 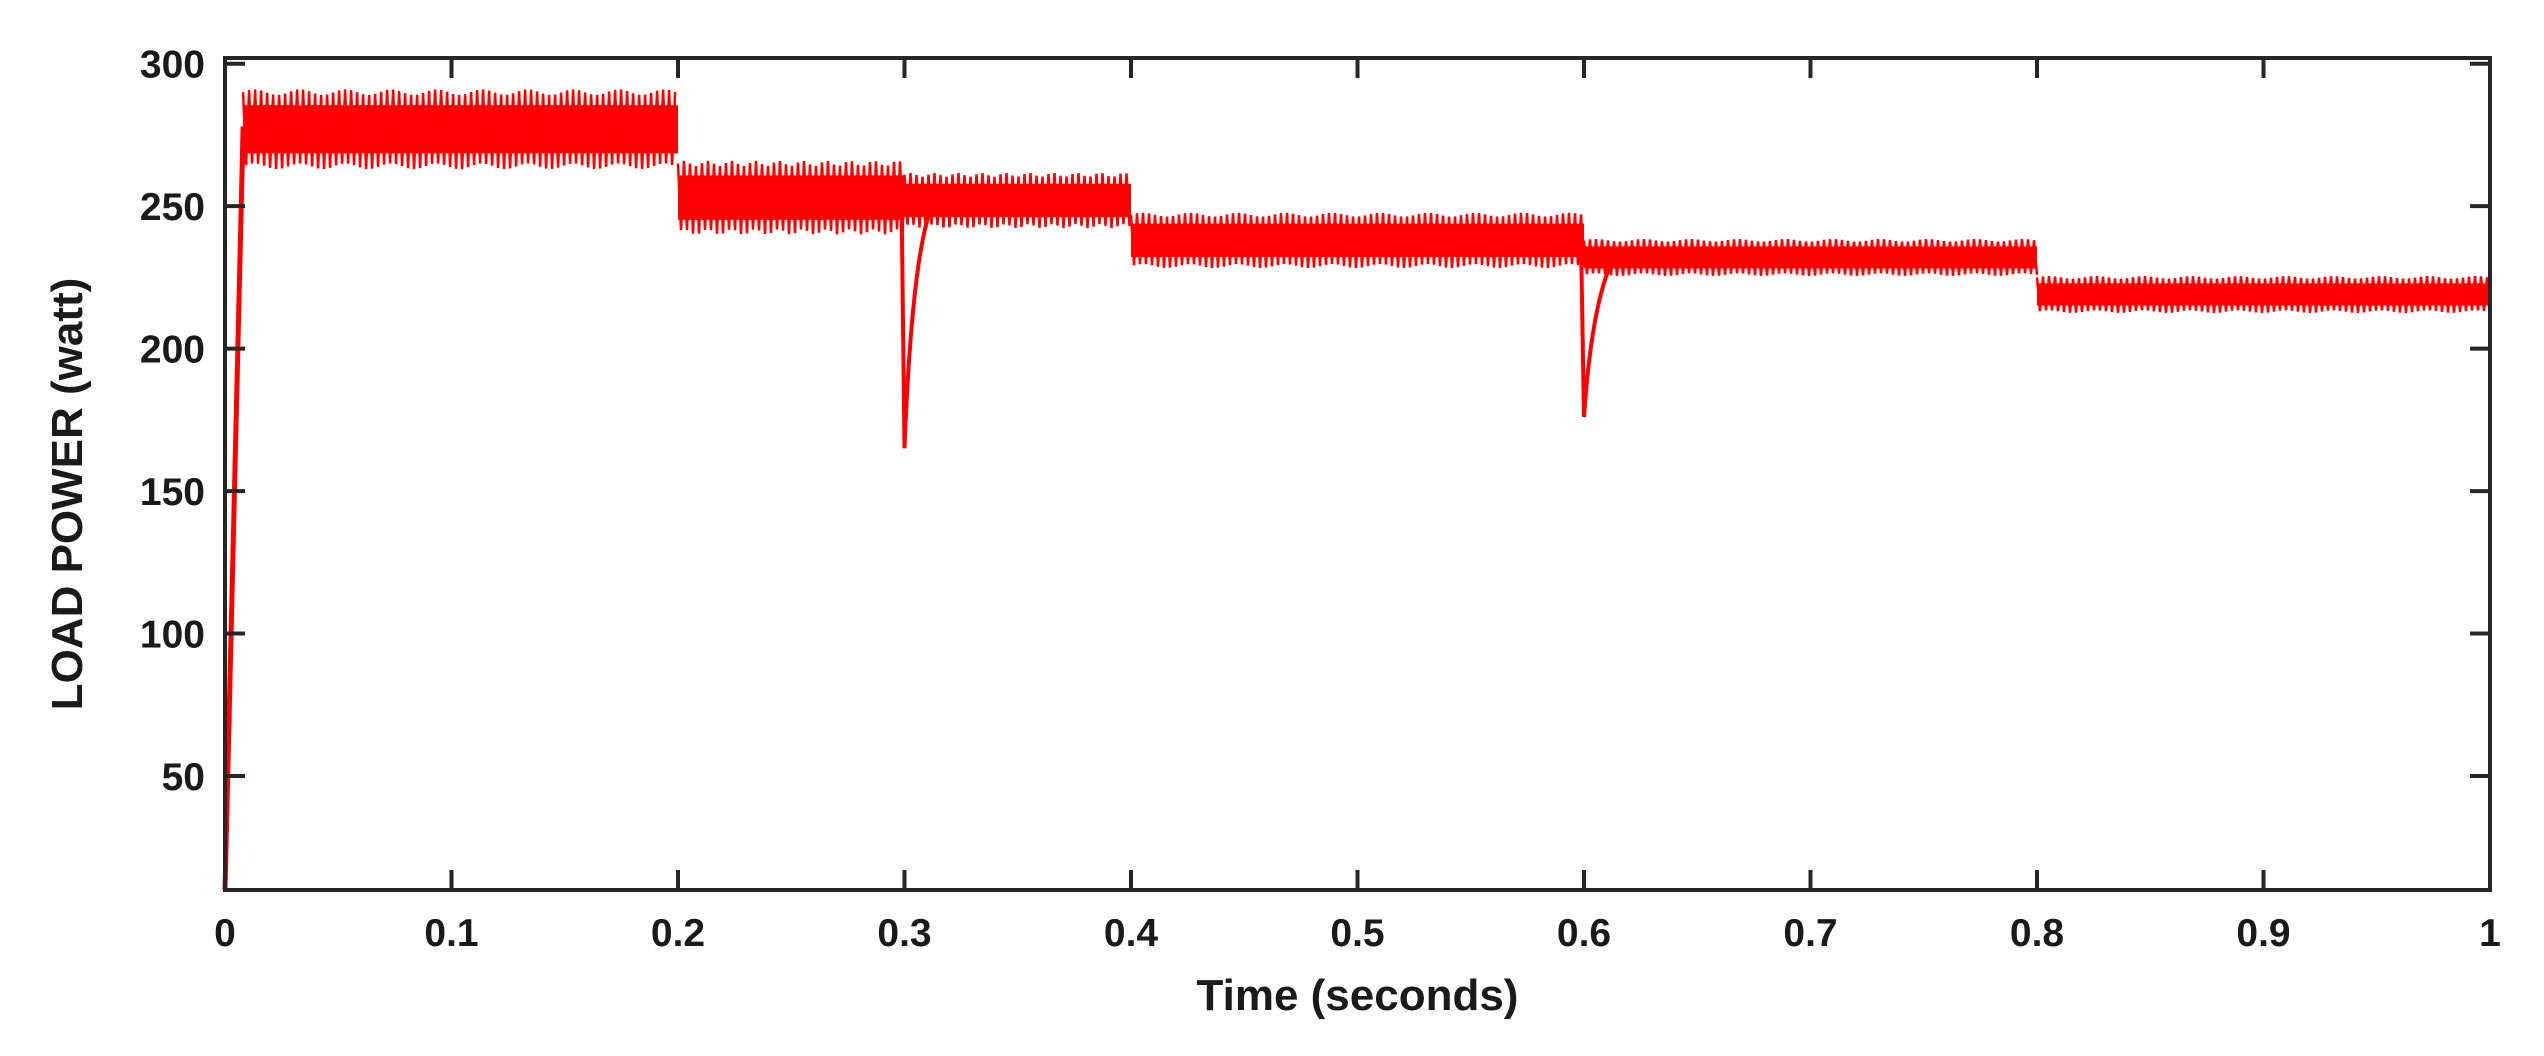 What do you see at coordinates (172, 65) in the screenshot?
I see `y-tick-label: 300` at bounding box center [172, 65].